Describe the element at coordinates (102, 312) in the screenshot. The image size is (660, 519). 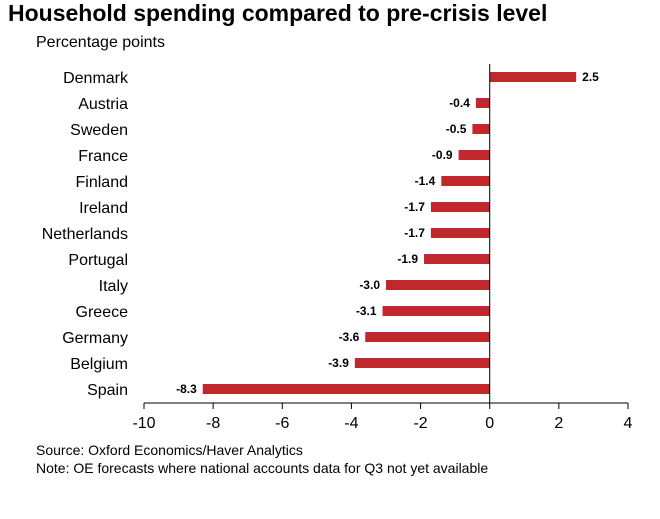
I see `category-label: Greece` at that location.